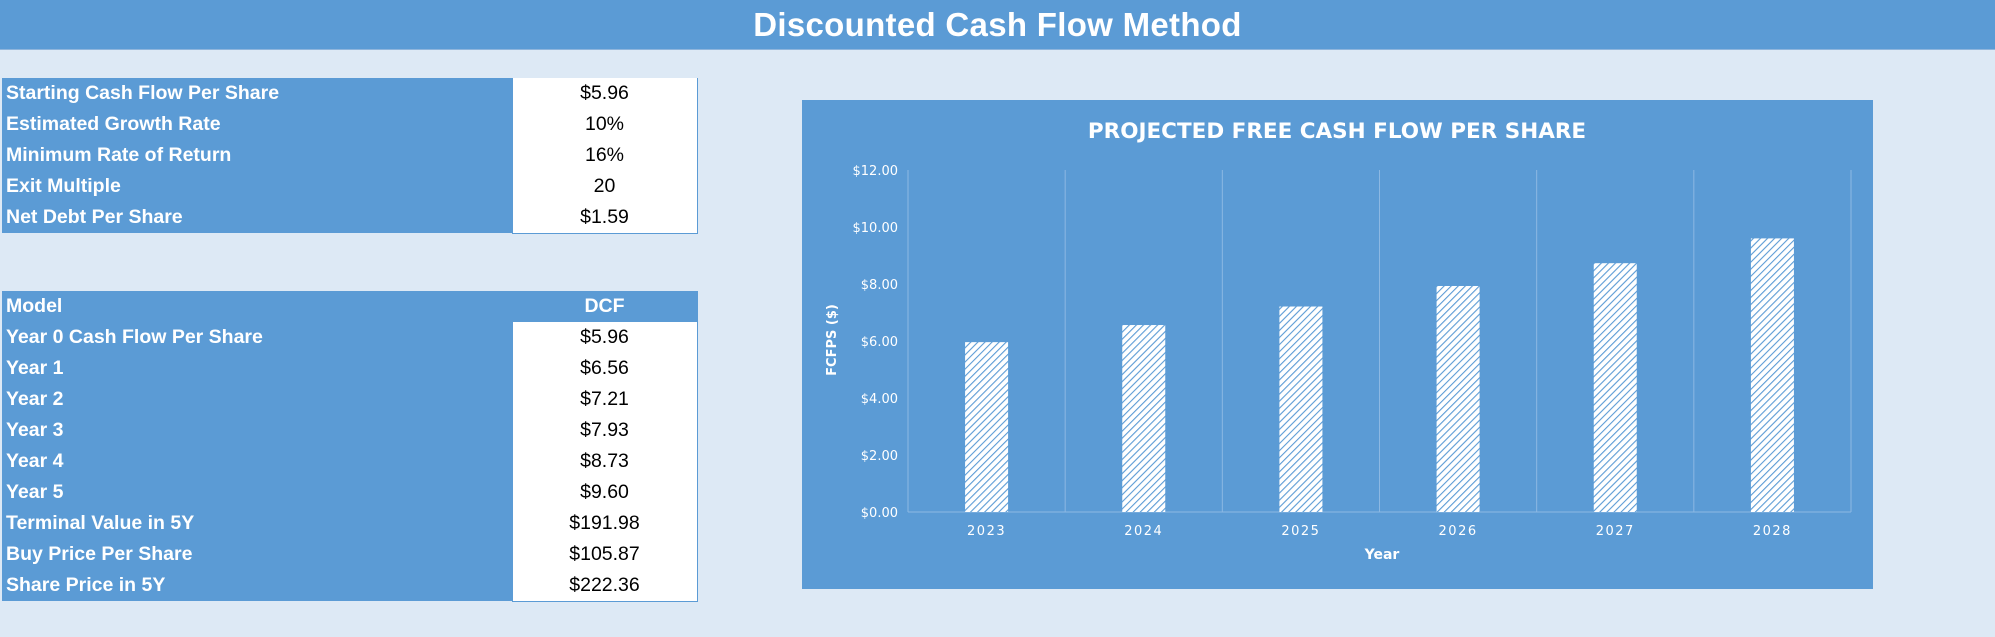 This screenshot has height=637, width=1995. What do you see at coordinates (604, 399) in the screenshot?
I see `row-value: $7.21` at bounding box center [604, 399].